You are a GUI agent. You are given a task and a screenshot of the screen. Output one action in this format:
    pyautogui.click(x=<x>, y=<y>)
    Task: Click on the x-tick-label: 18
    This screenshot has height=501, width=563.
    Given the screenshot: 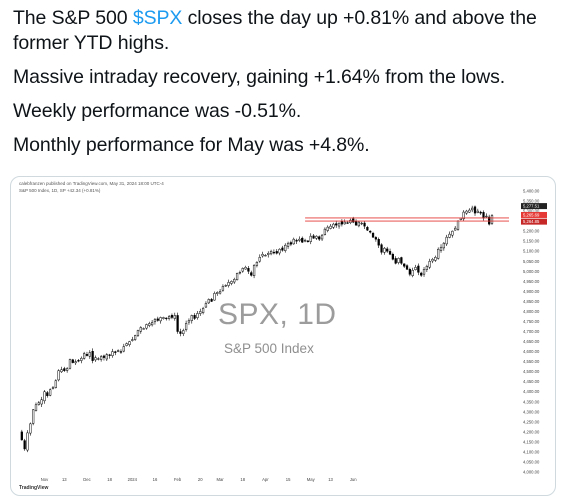 What is the action you would take?
    pyautogui.click(x=242, y=479)
    